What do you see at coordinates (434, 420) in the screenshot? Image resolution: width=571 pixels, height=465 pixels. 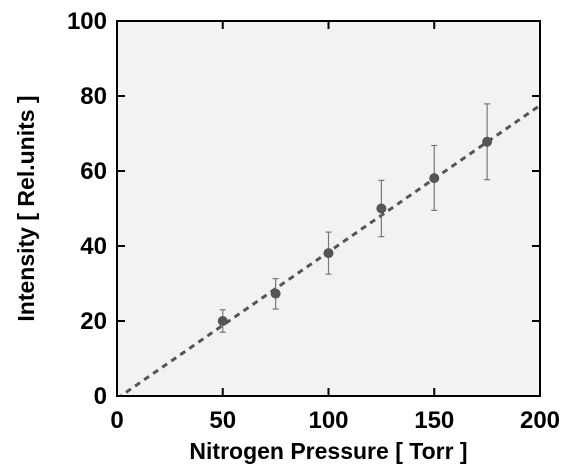 I see `x-tick-label: 150` at bounding box center [434, 420].